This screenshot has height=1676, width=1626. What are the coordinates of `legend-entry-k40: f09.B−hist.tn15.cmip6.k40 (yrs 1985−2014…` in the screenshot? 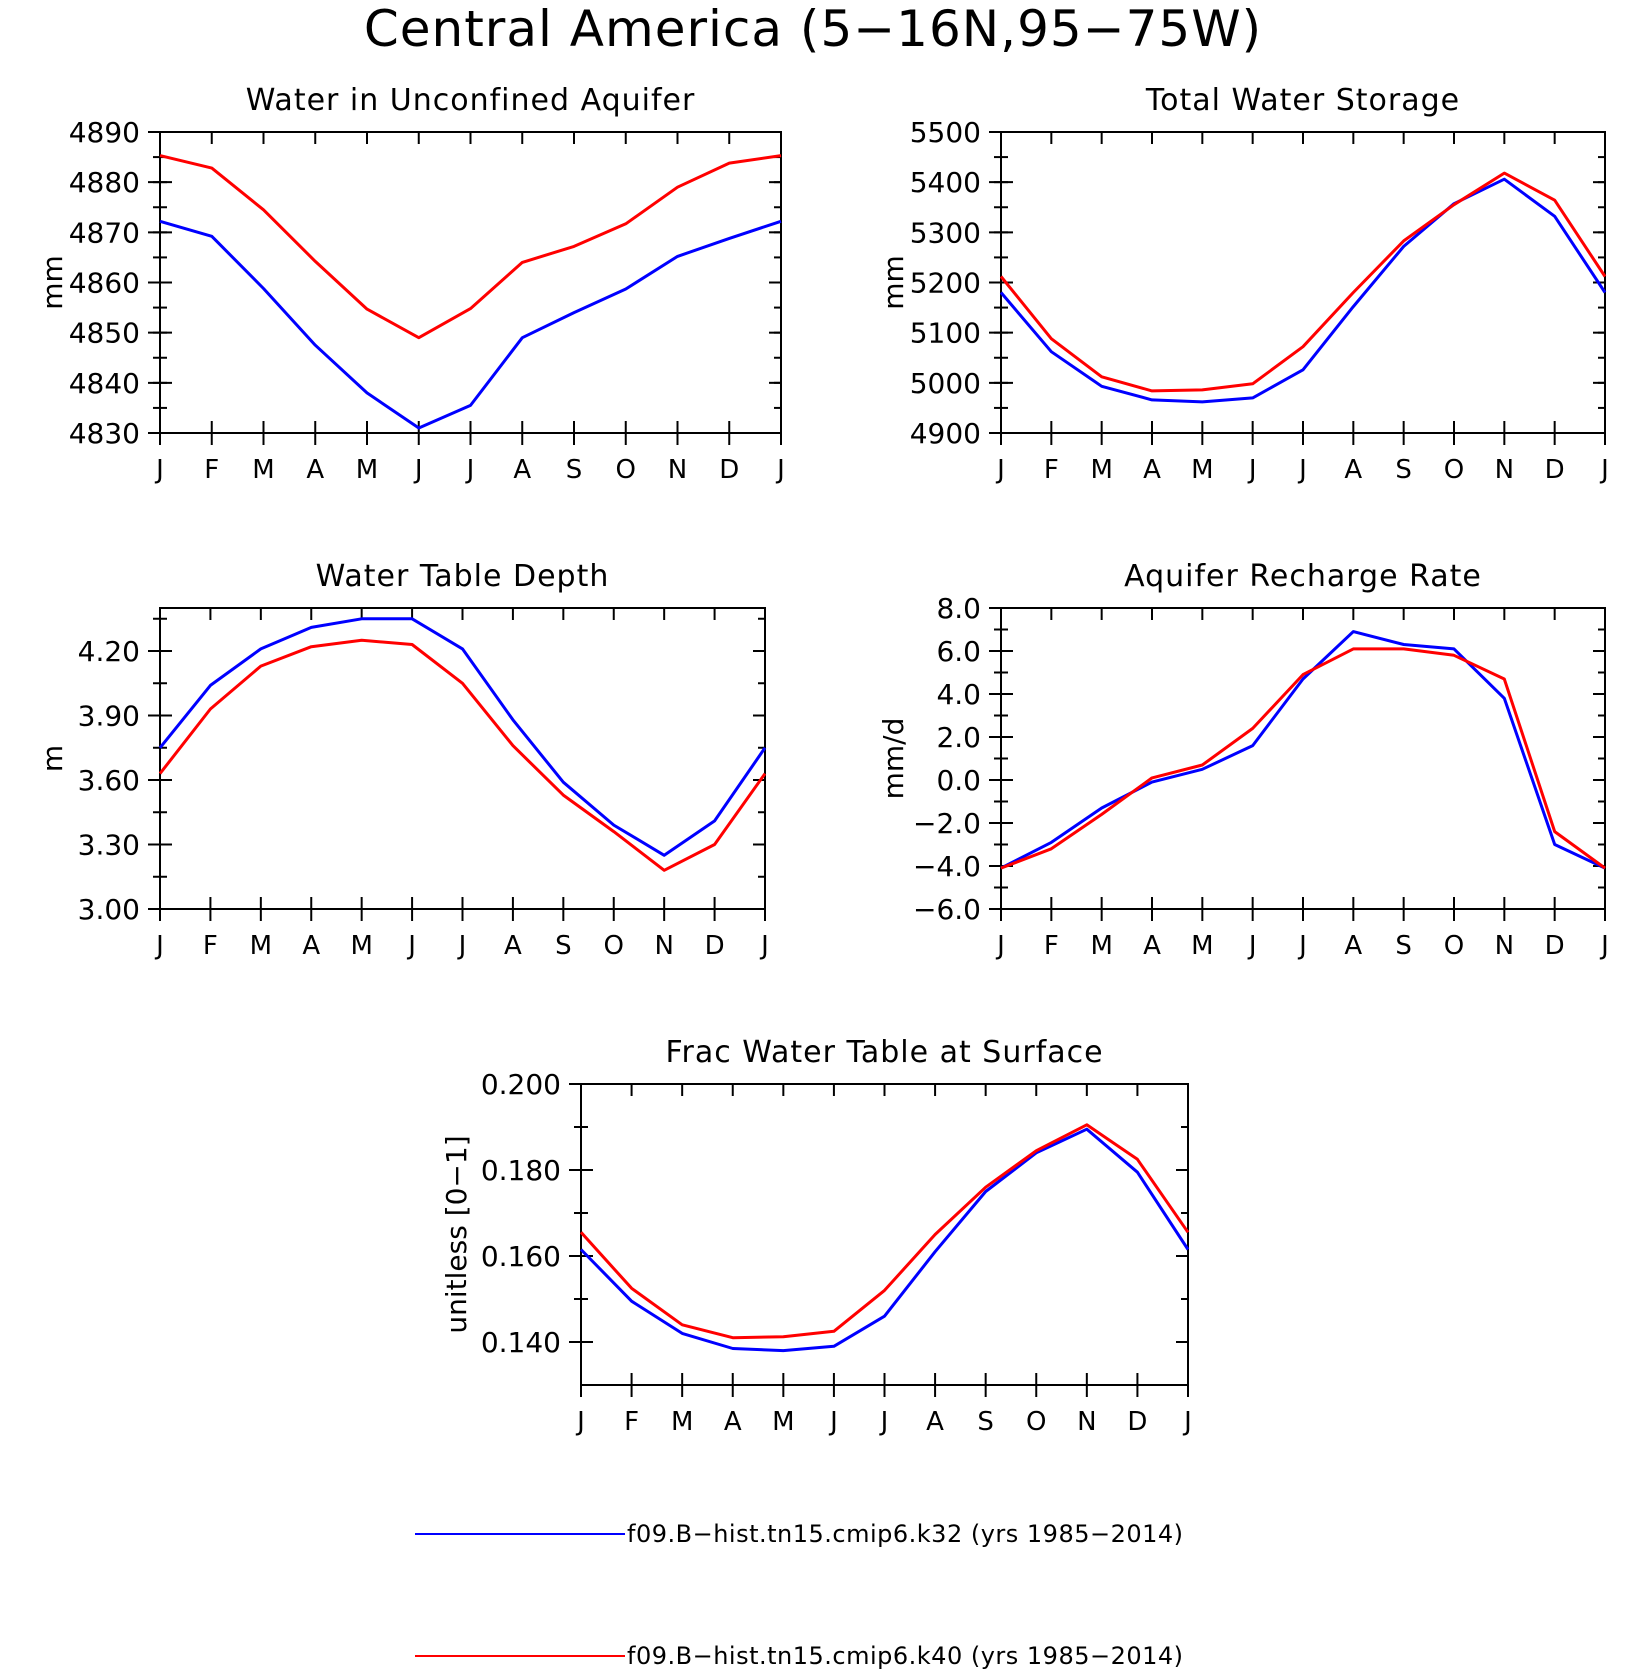 It's located at (915, 1656).